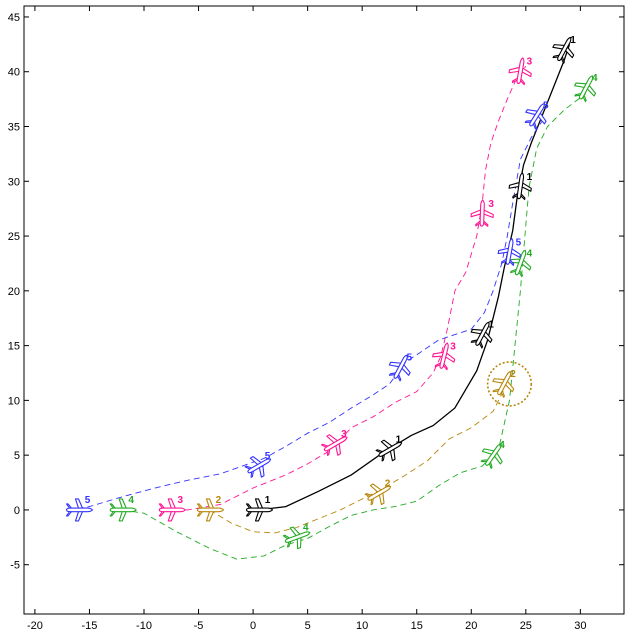 This screenshot has width=629, height=640. I want to click on y-tick-label: 5, so click(17, 456).